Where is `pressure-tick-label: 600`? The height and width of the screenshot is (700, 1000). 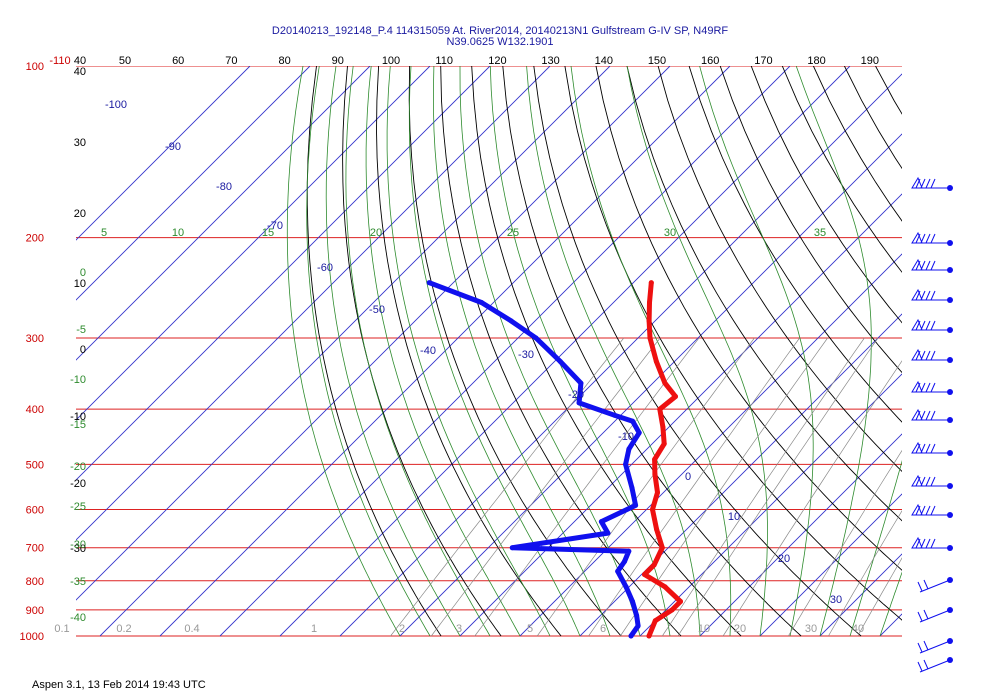 pressure-tick-label: 600 is located at coordinates (35, 511).